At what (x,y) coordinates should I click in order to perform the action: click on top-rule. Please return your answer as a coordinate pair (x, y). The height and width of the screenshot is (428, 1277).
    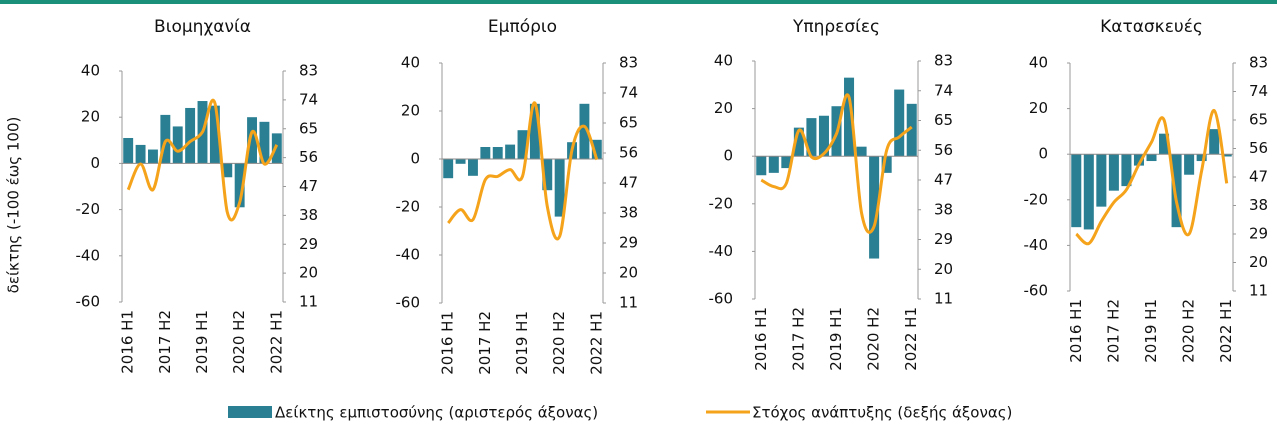
    Looking at the image, I should click on (638, 2).